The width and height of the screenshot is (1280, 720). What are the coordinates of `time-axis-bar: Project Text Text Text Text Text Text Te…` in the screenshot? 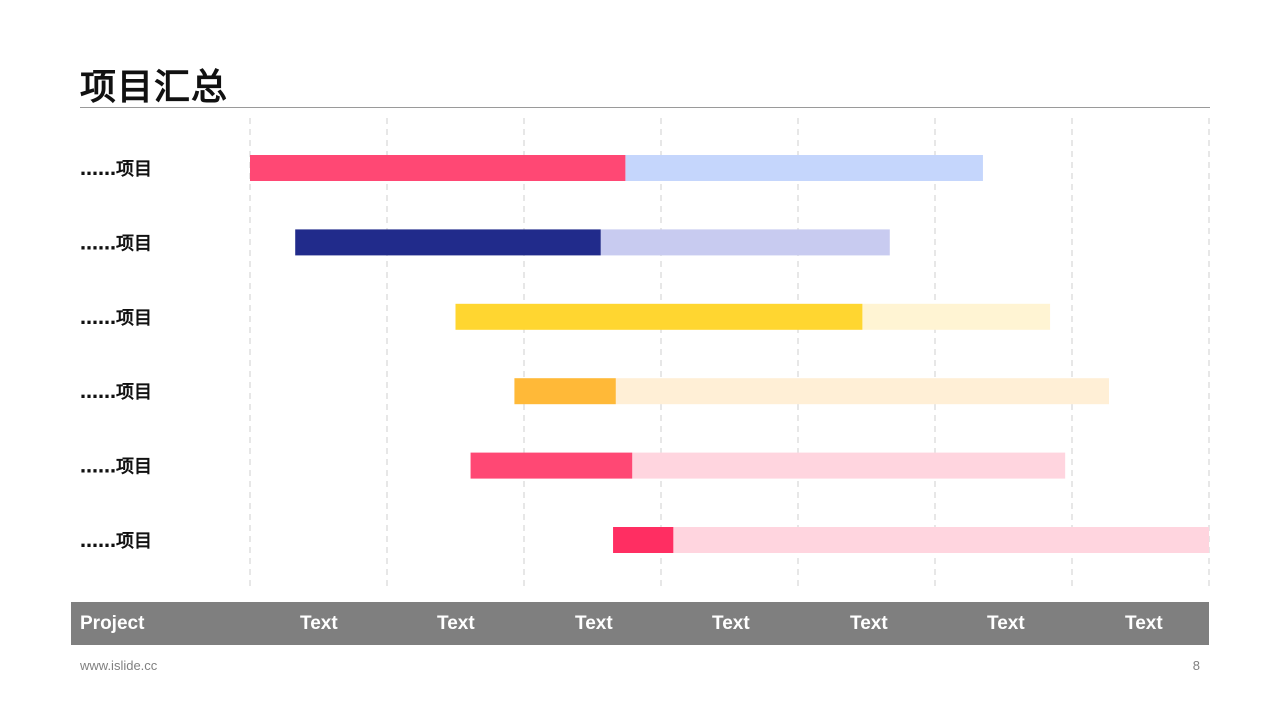 It's located at (640, 623).